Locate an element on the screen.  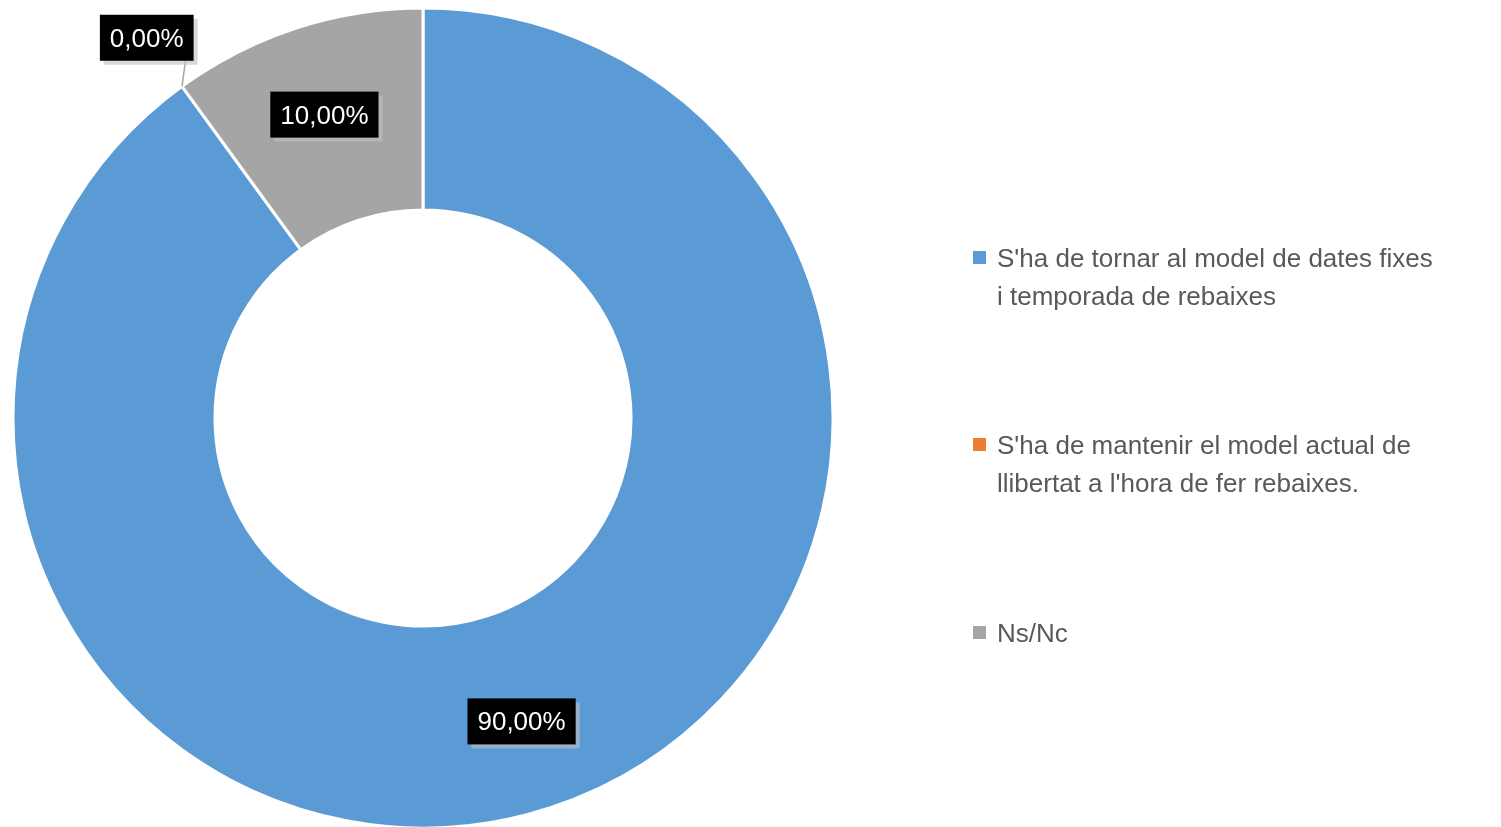
legend-label: Ns/Nc is located at coordinates (1032, 633).